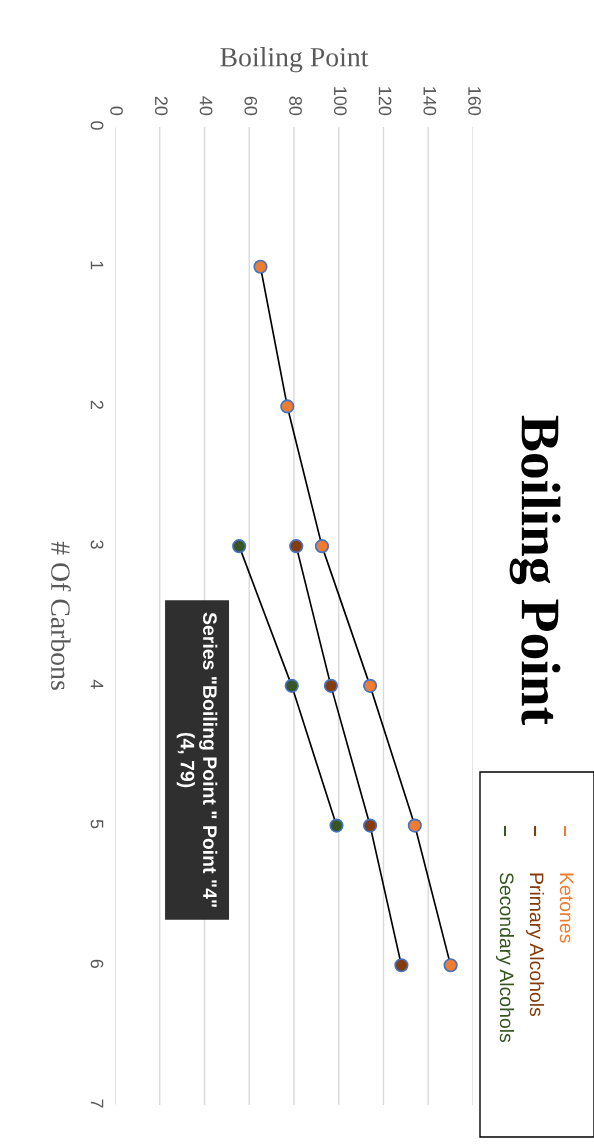  I want to click on y-tick-label: 7, so click(97, 1103).